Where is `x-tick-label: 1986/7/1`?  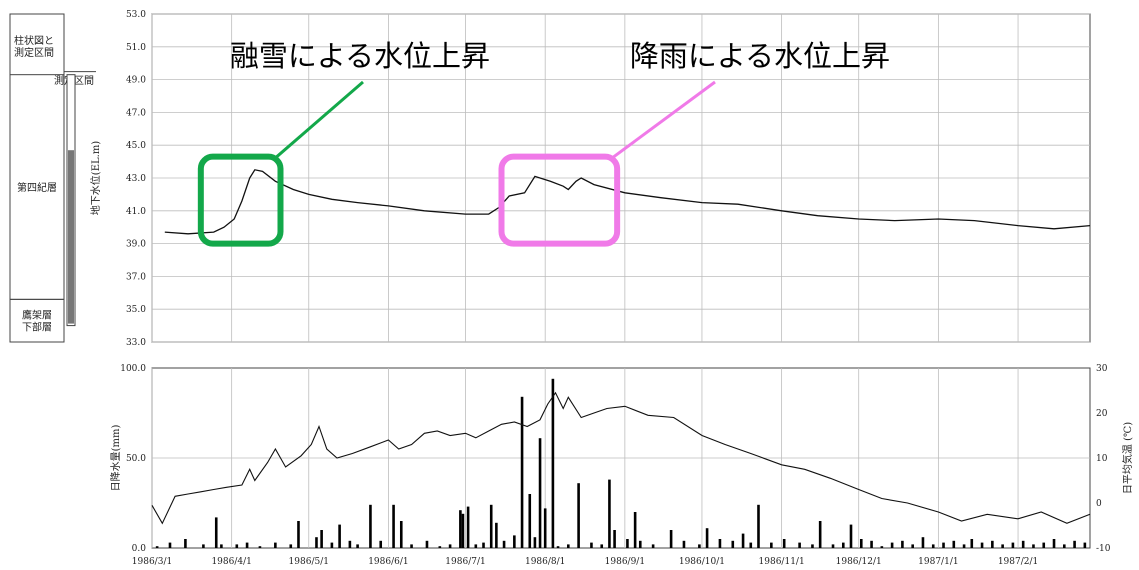 x-tick-label: 1986/7/1 is located at coordinates (465, 562).